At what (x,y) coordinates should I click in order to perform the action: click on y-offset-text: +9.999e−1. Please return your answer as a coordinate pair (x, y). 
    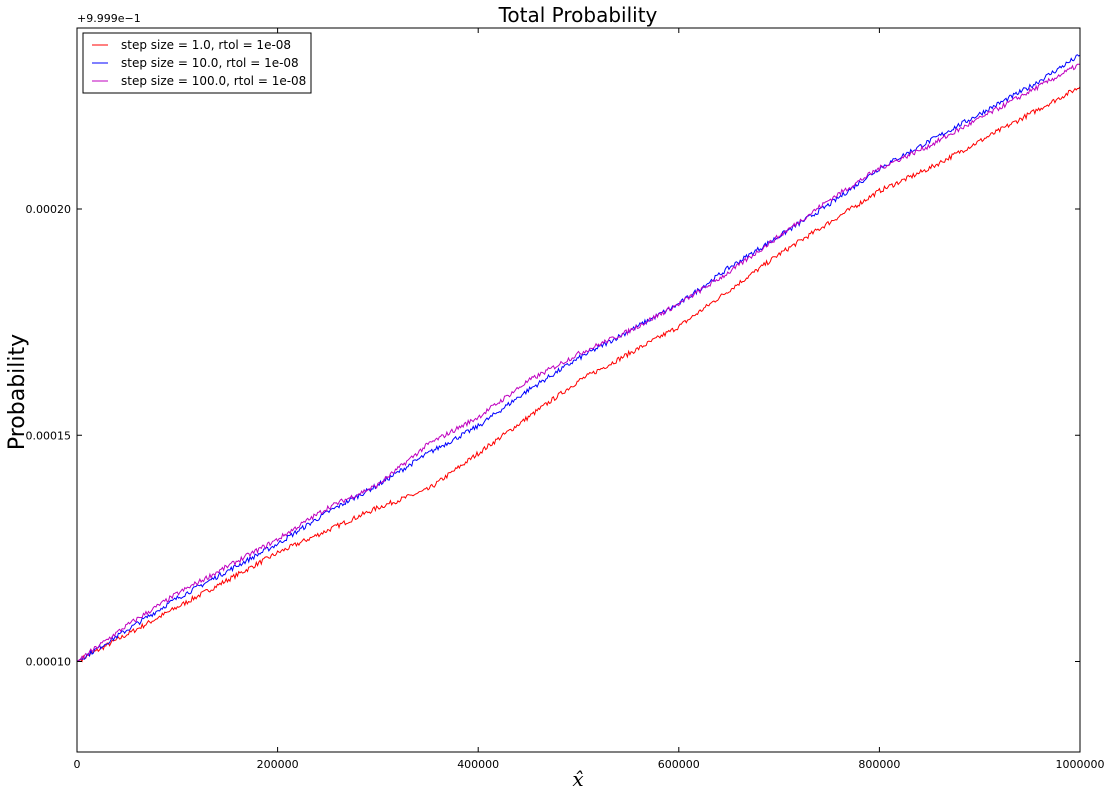
    Looking at the image, I should click on (109, 18).